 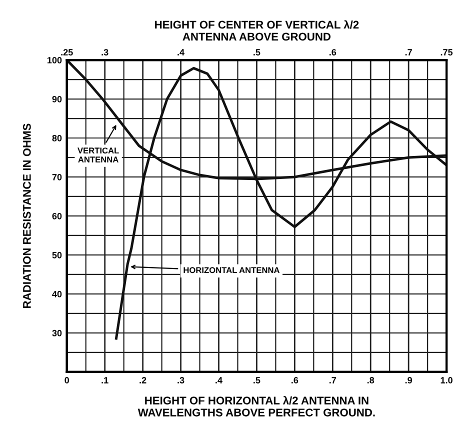 I want to click on annotation: HORIZONTAL ANTENNA, so click(x=232, y=270).